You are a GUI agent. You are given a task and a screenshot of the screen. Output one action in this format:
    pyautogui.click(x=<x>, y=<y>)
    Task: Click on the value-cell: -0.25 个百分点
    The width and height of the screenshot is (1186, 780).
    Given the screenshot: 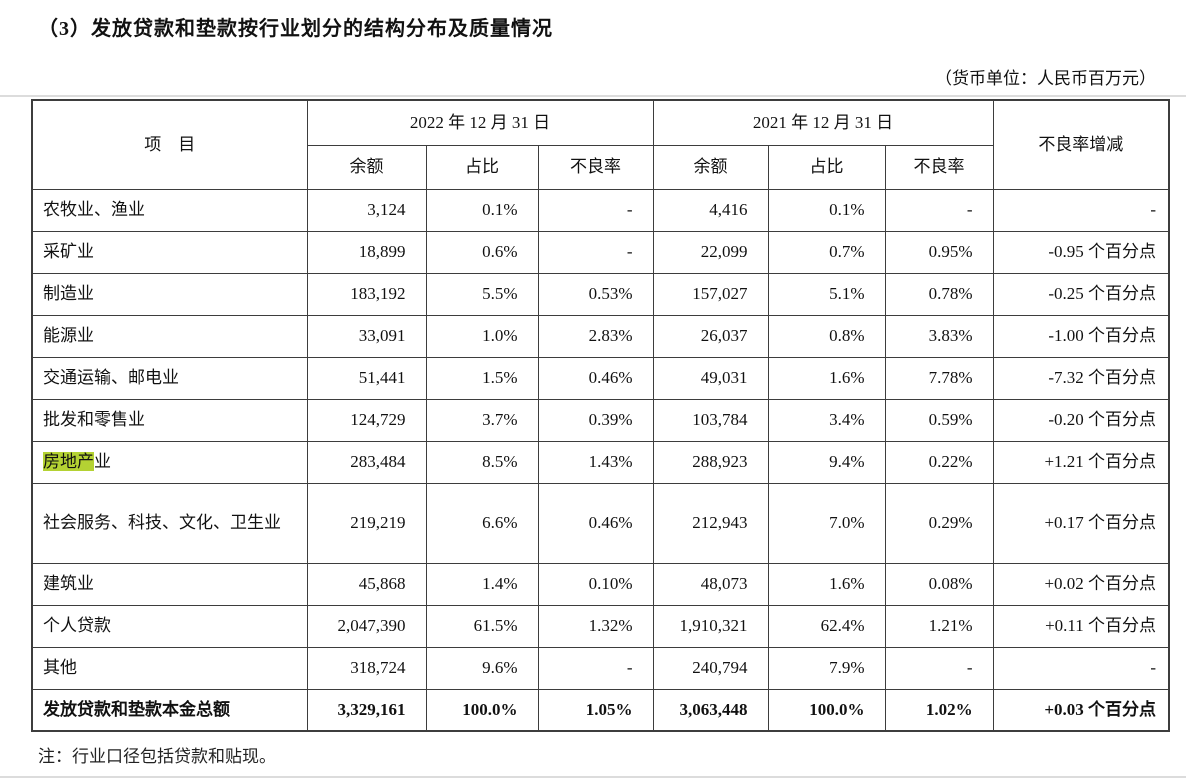 What is the action you would take?
    pyautogui.click(x=1081, y=294)
    